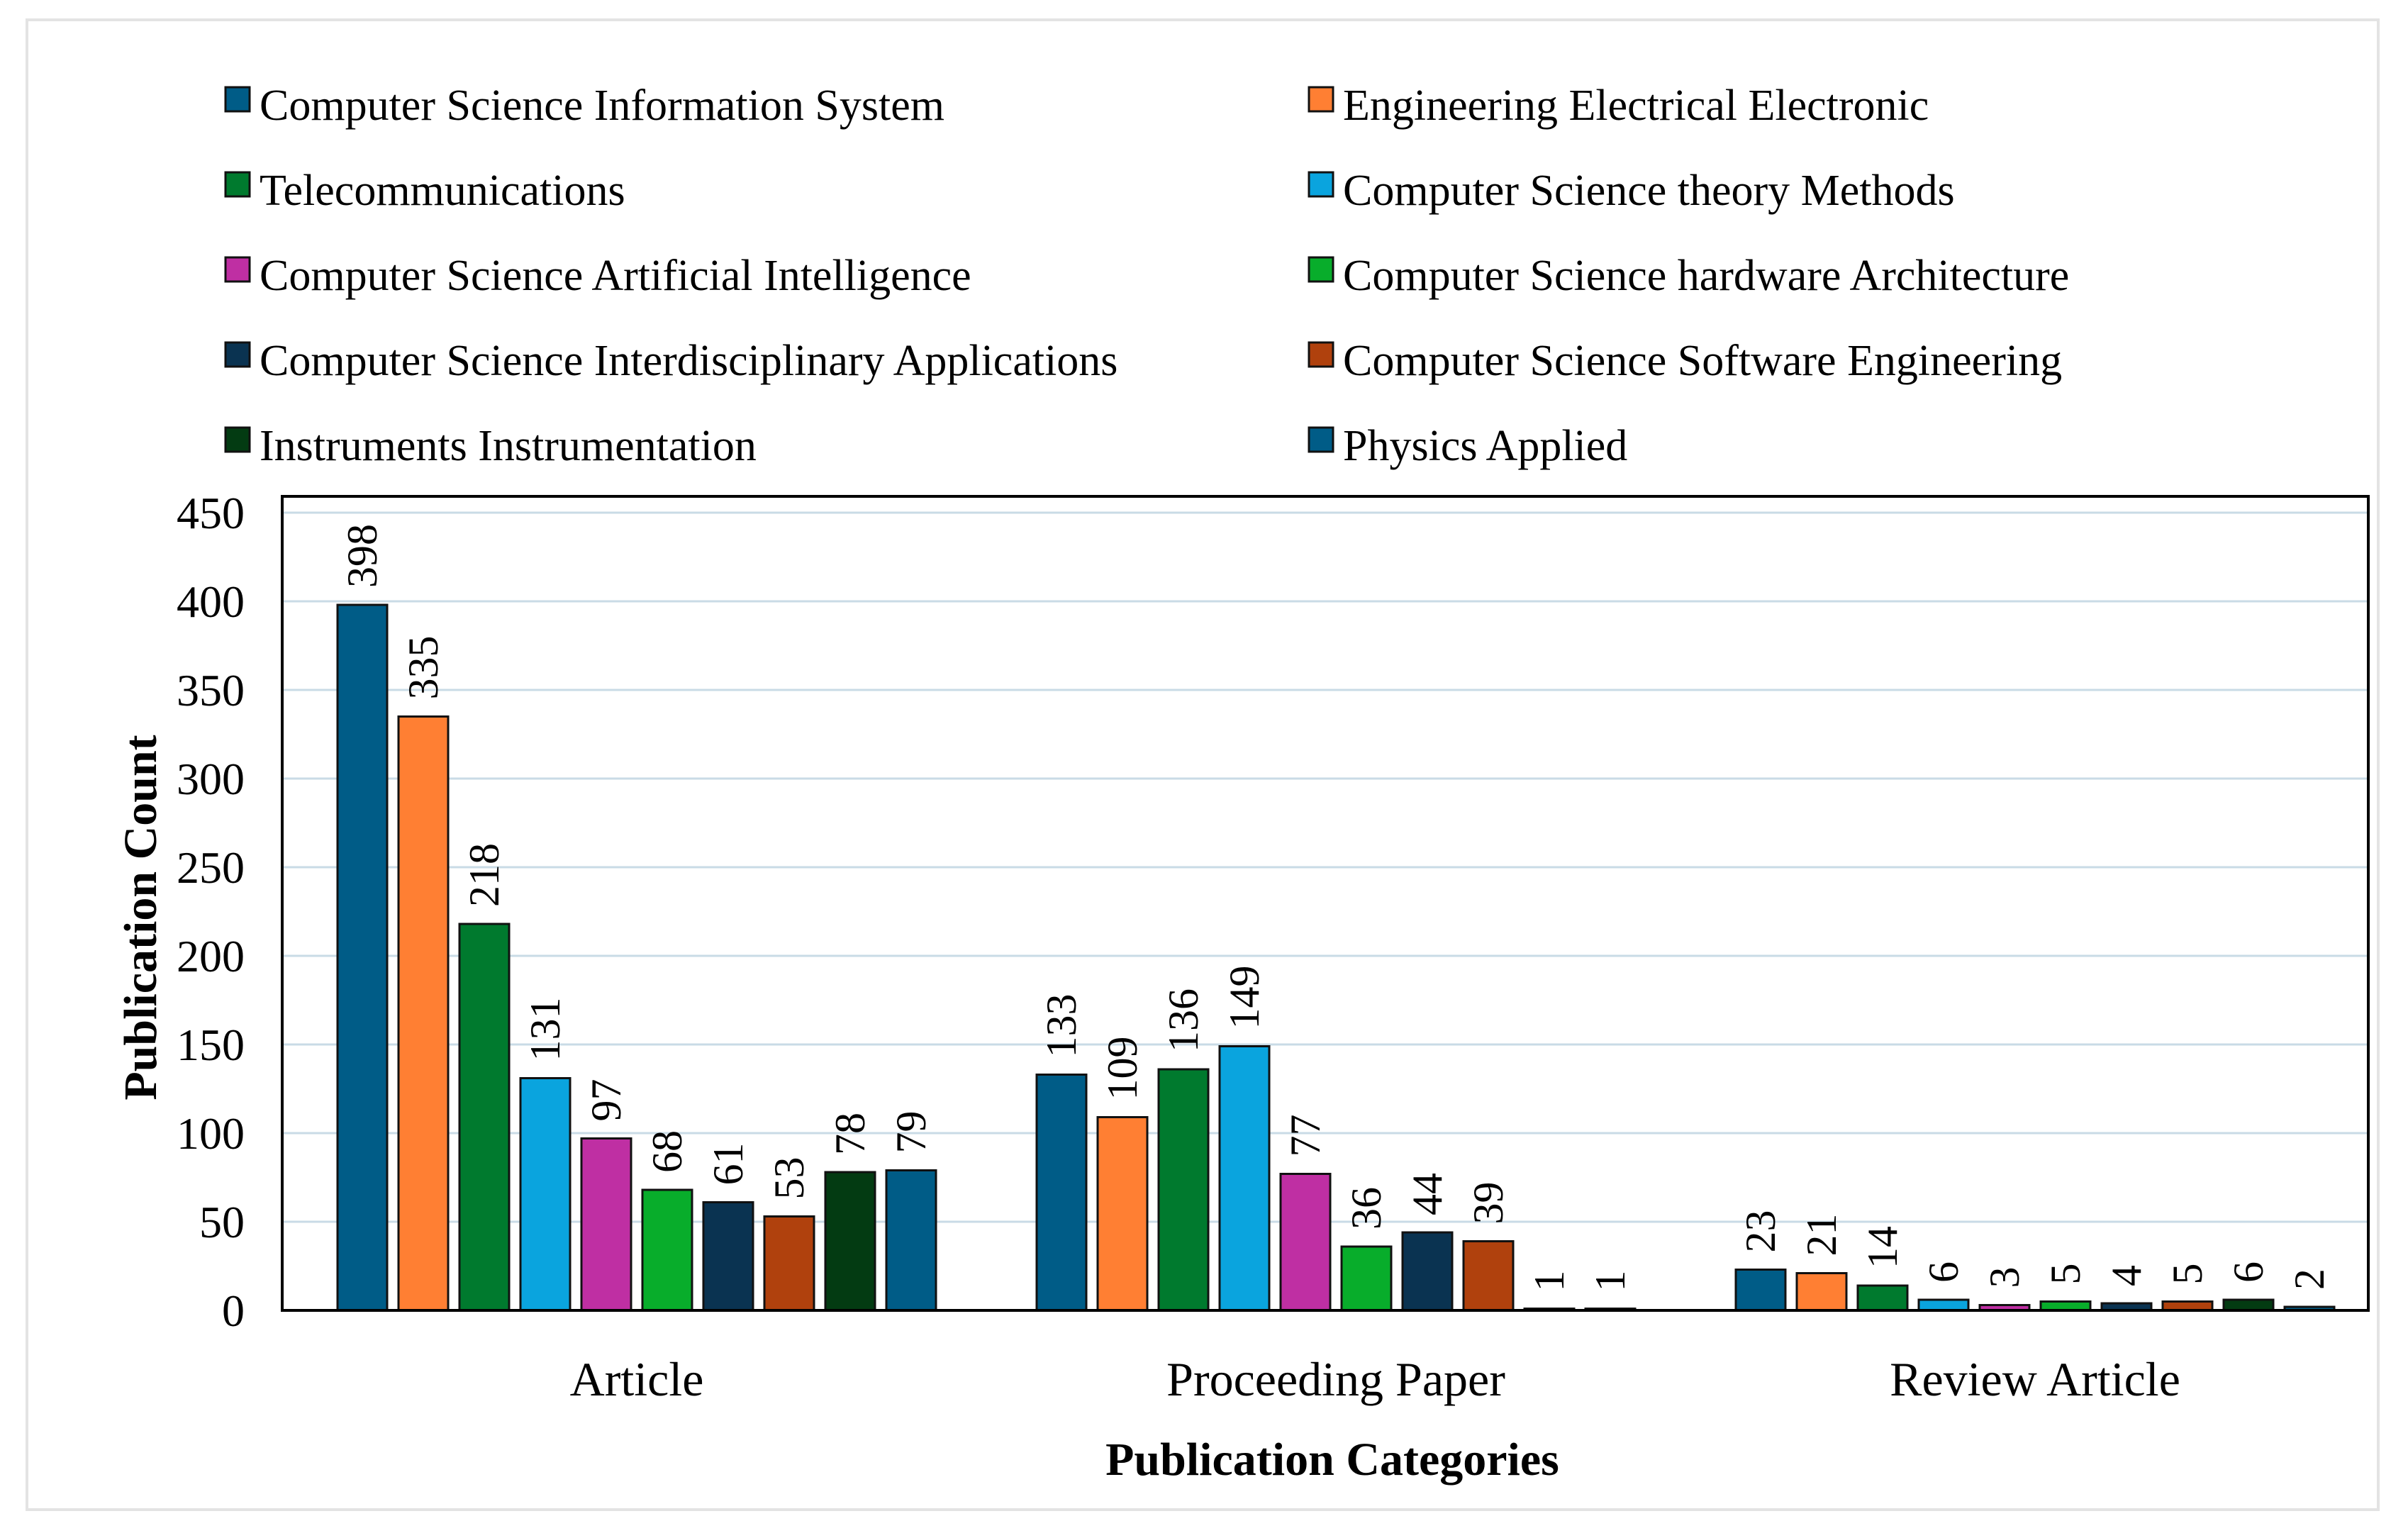 The image size is (2408, 1538). What do you see at coordinates (2310, 1280) in the screenshot?
I see `data-label: 2` at bounding box center [2310, 1280].